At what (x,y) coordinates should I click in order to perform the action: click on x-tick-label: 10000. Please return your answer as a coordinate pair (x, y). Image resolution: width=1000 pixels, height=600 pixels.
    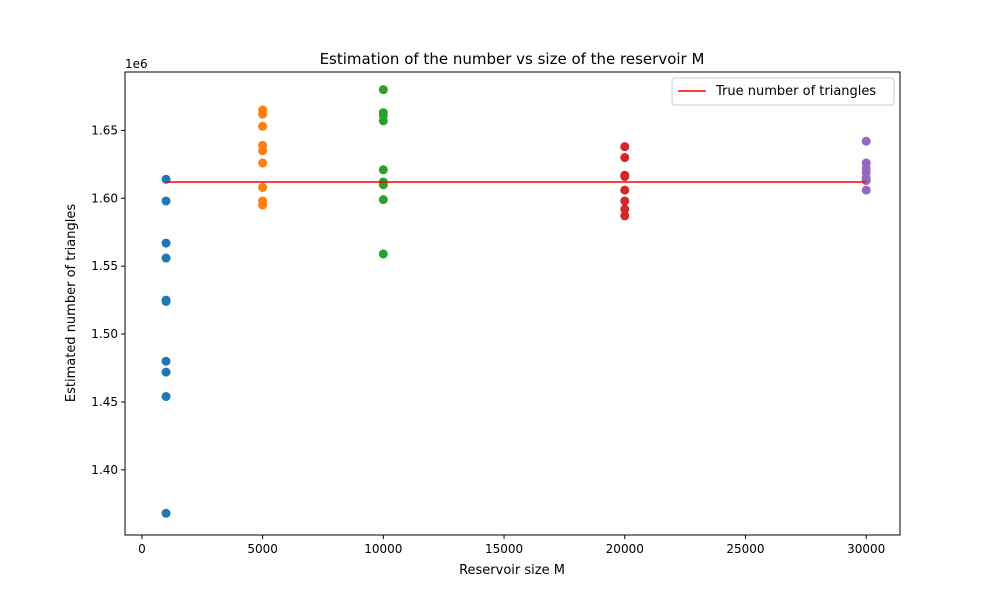
    Looking at the image, I should click on (383, 549).